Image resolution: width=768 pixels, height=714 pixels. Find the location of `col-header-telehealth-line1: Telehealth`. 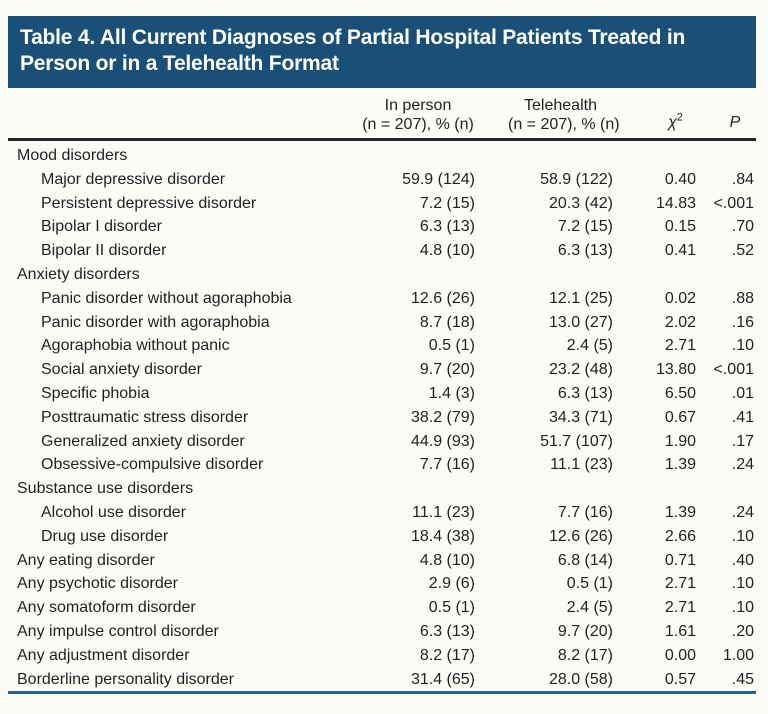

col-header-telehealth-line1: Telehealth is located at coordinates (560, 105).